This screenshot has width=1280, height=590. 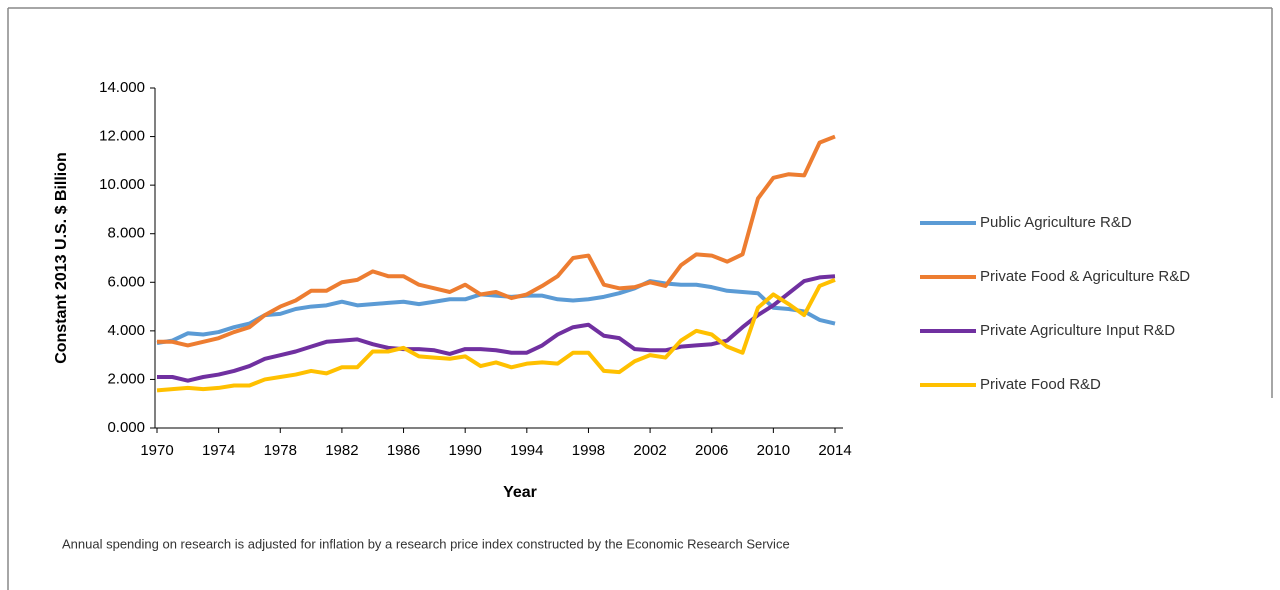 What do you see at coordinates (156, 450) in the screenshot?
I see `x-tick-label: 1970` at bounding box center [156, 450].